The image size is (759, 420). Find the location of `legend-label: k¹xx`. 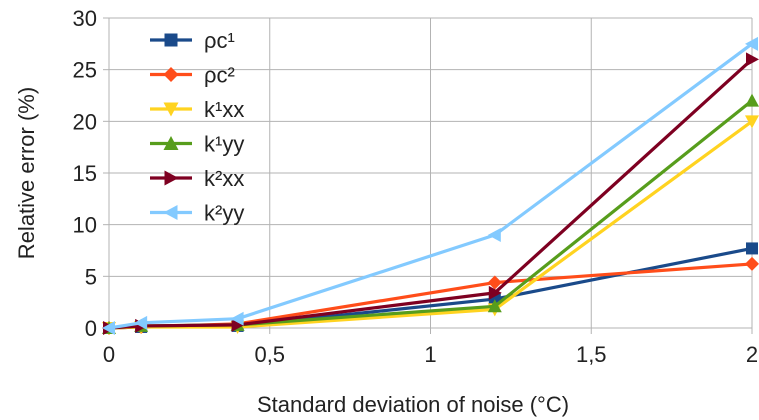

legend-label: k¹xx is located at coordinates (224, 109).